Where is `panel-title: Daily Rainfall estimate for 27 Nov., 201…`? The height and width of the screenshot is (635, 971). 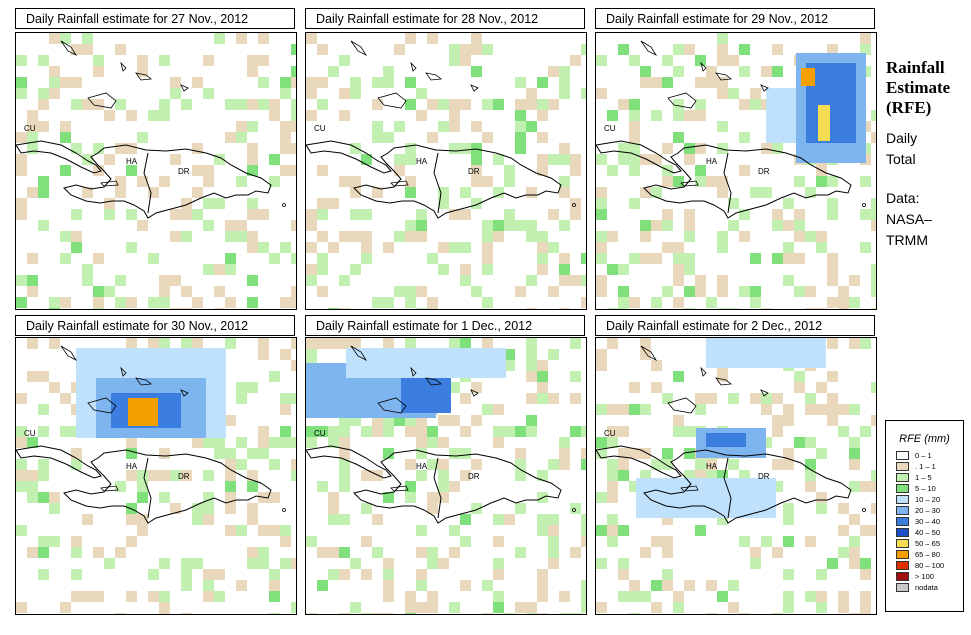
panel-title: Daily Rainfall estimate for 27 Nov., 201… is located at coordinates (155, 18).